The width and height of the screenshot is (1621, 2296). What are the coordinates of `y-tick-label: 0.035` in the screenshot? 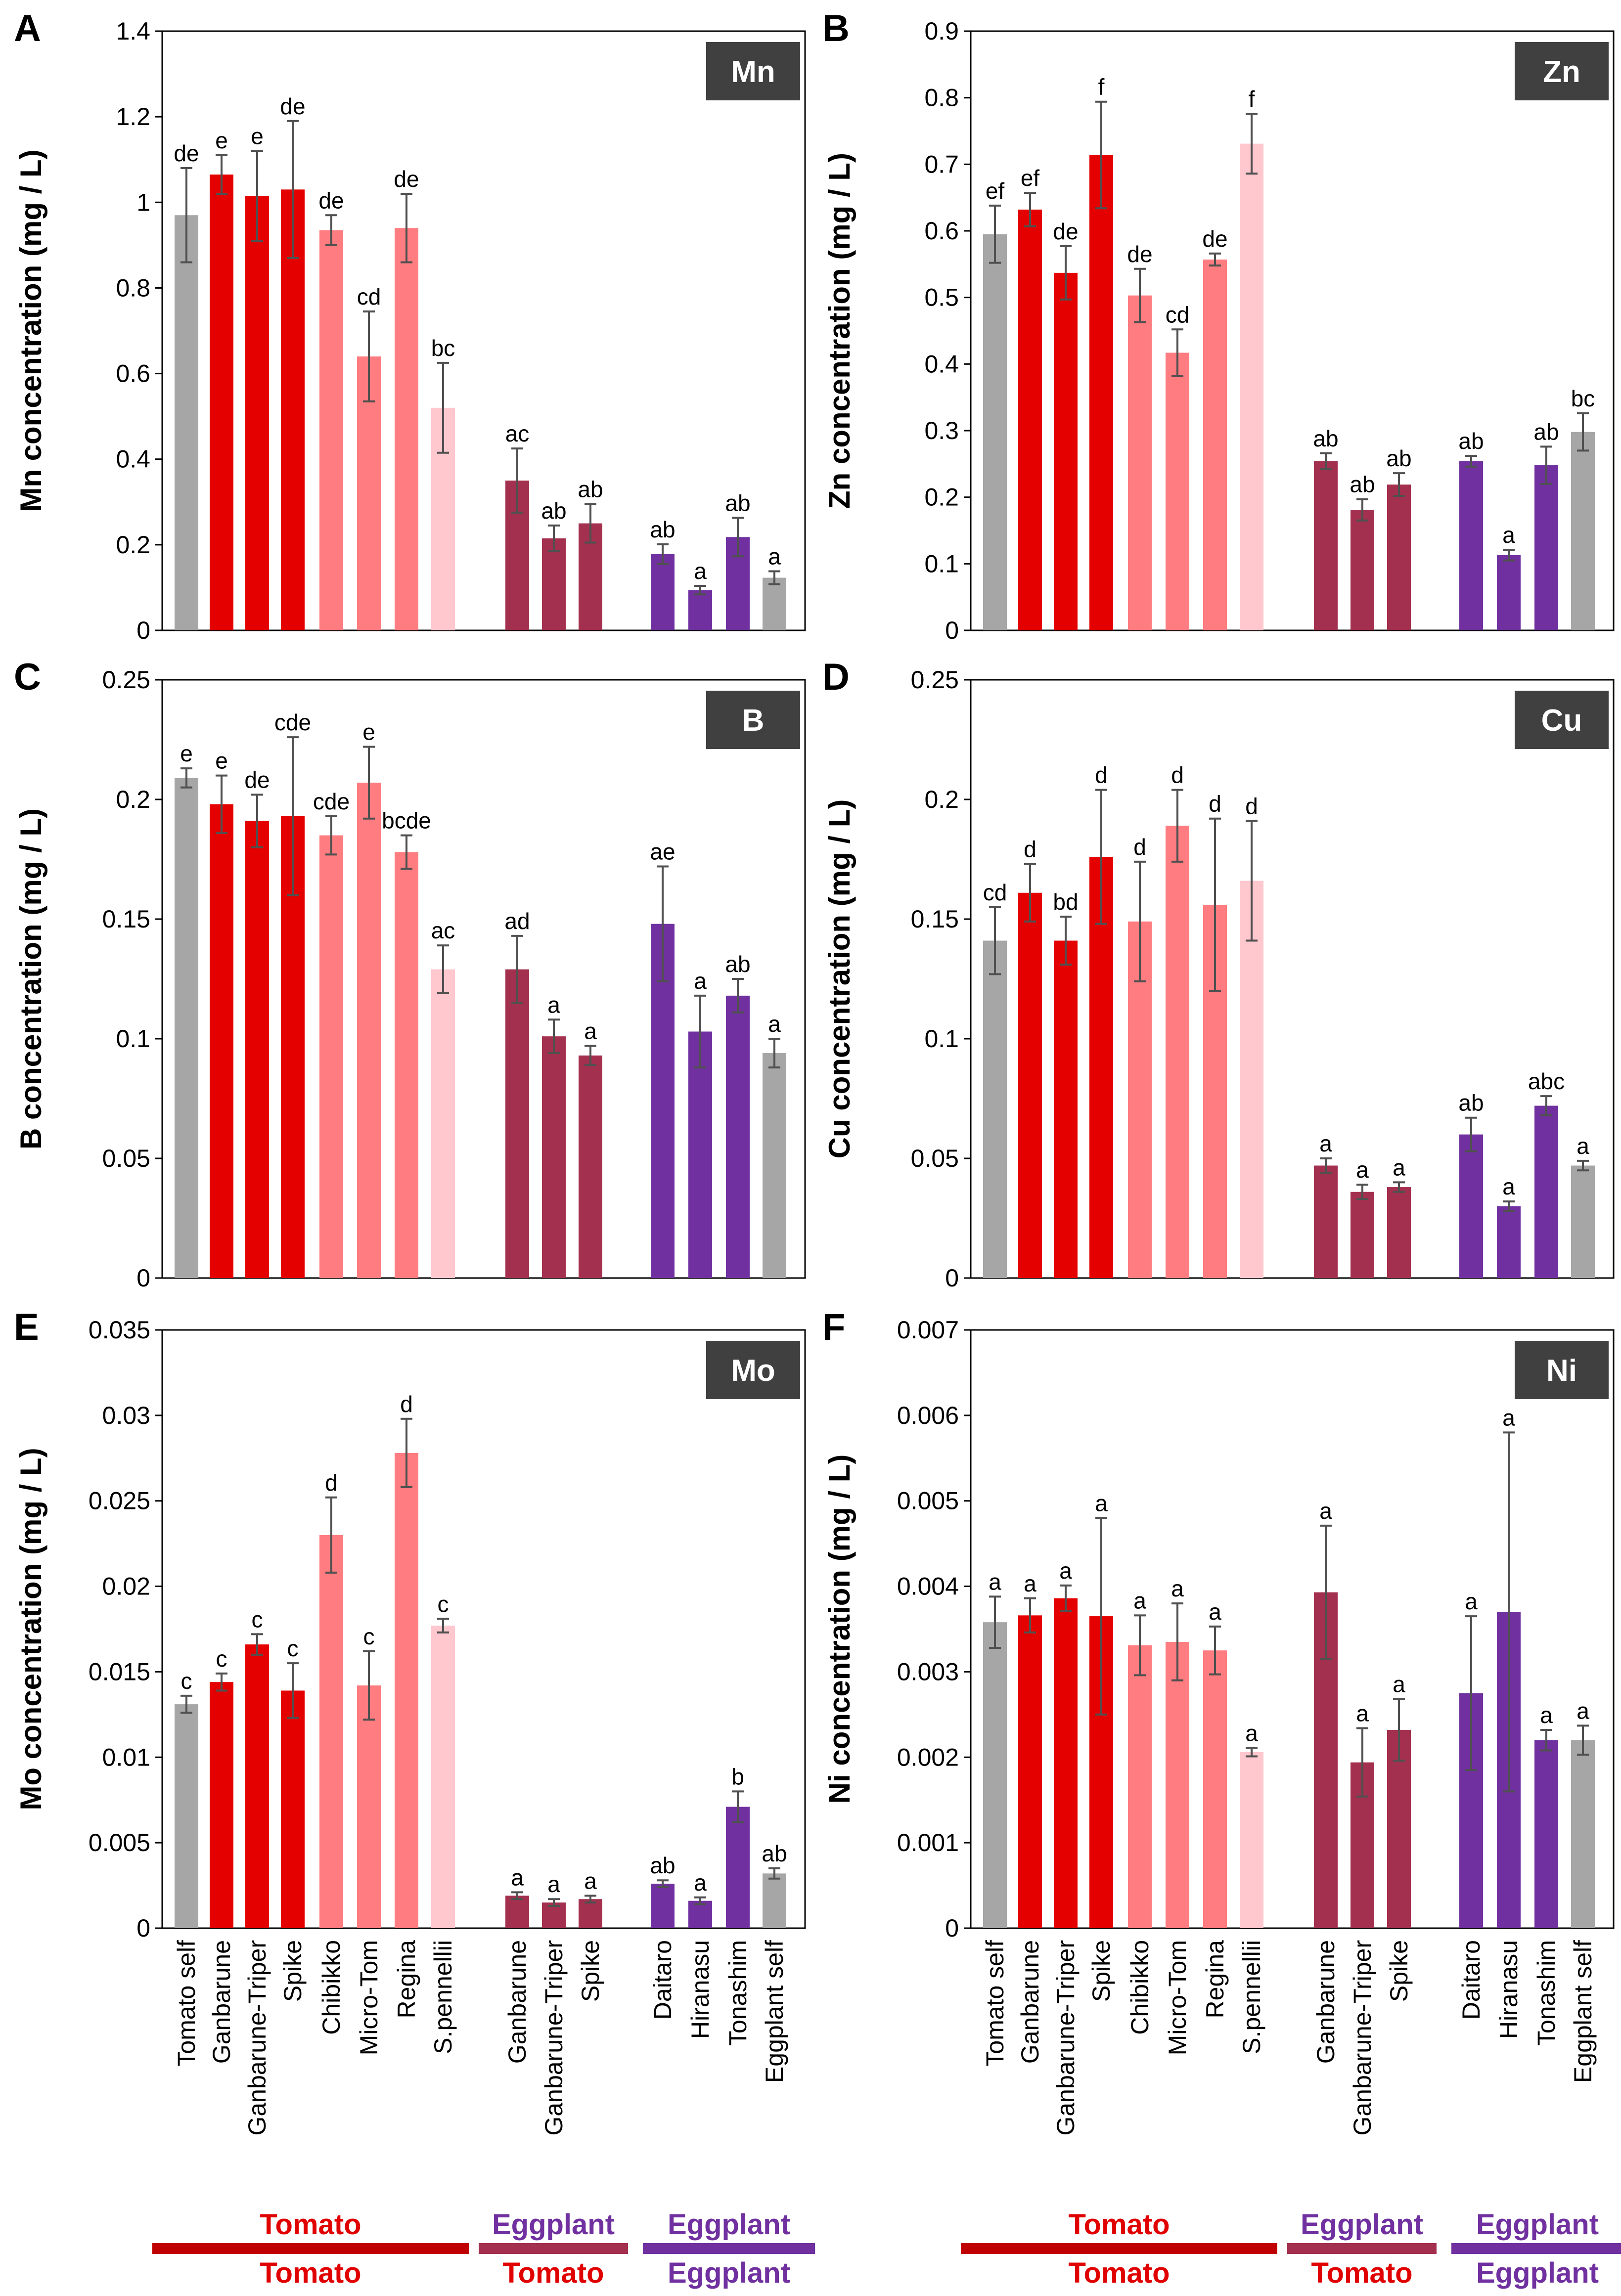 It's located at (119, 1330).